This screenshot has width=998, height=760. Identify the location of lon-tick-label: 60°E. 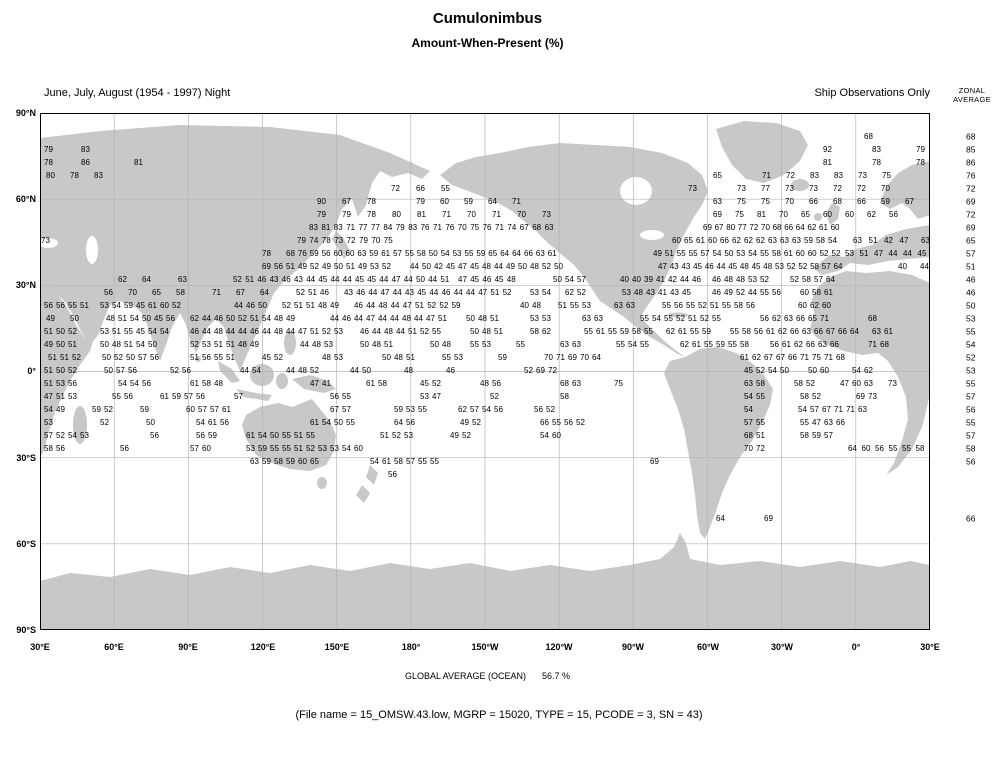
(114, 647).